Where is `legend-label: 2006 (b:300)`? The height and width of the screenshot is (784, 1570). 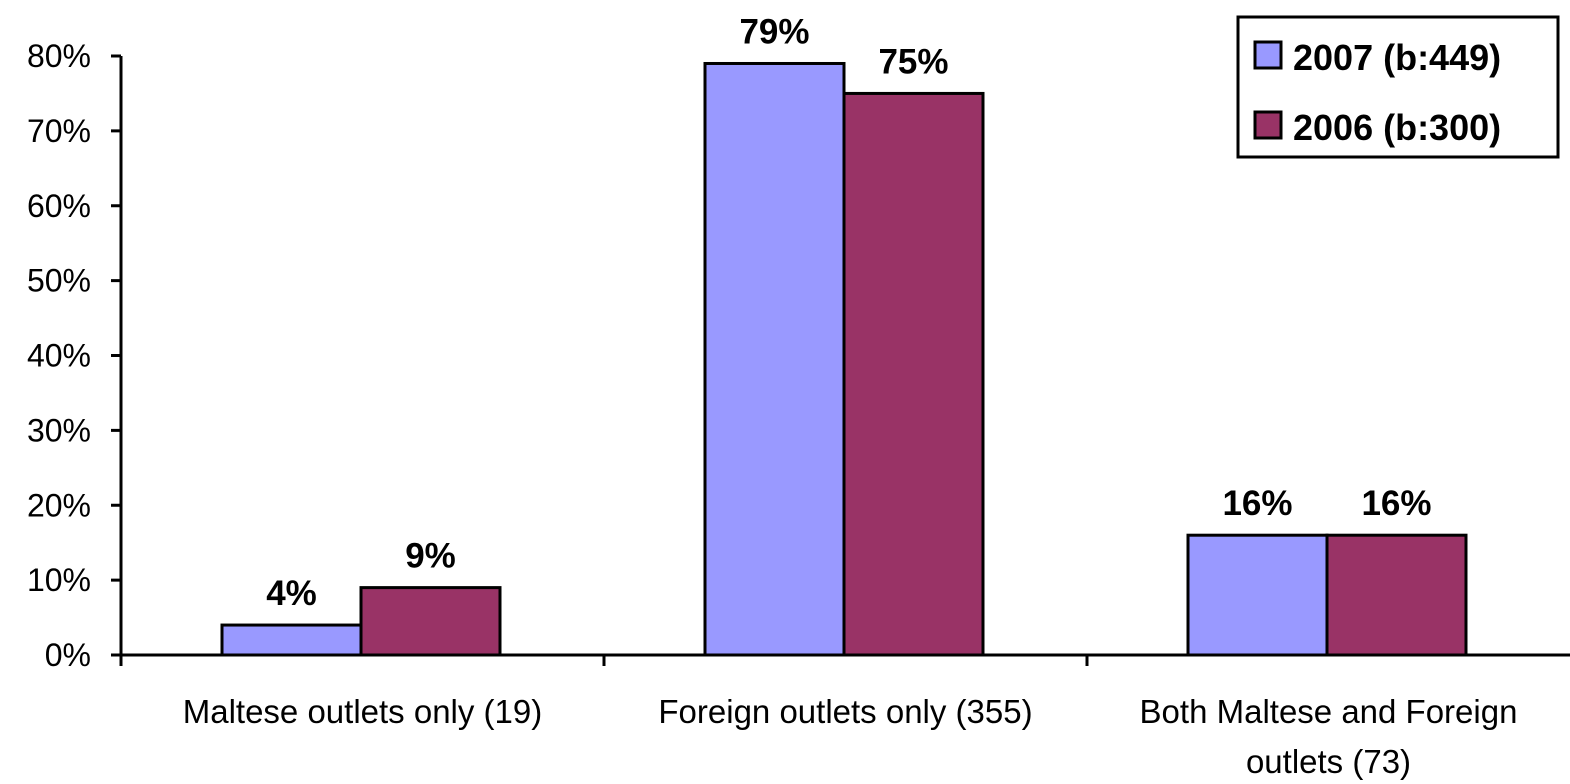 legend-label: 2006 (b:300) is located at coordinates (1397, 127).